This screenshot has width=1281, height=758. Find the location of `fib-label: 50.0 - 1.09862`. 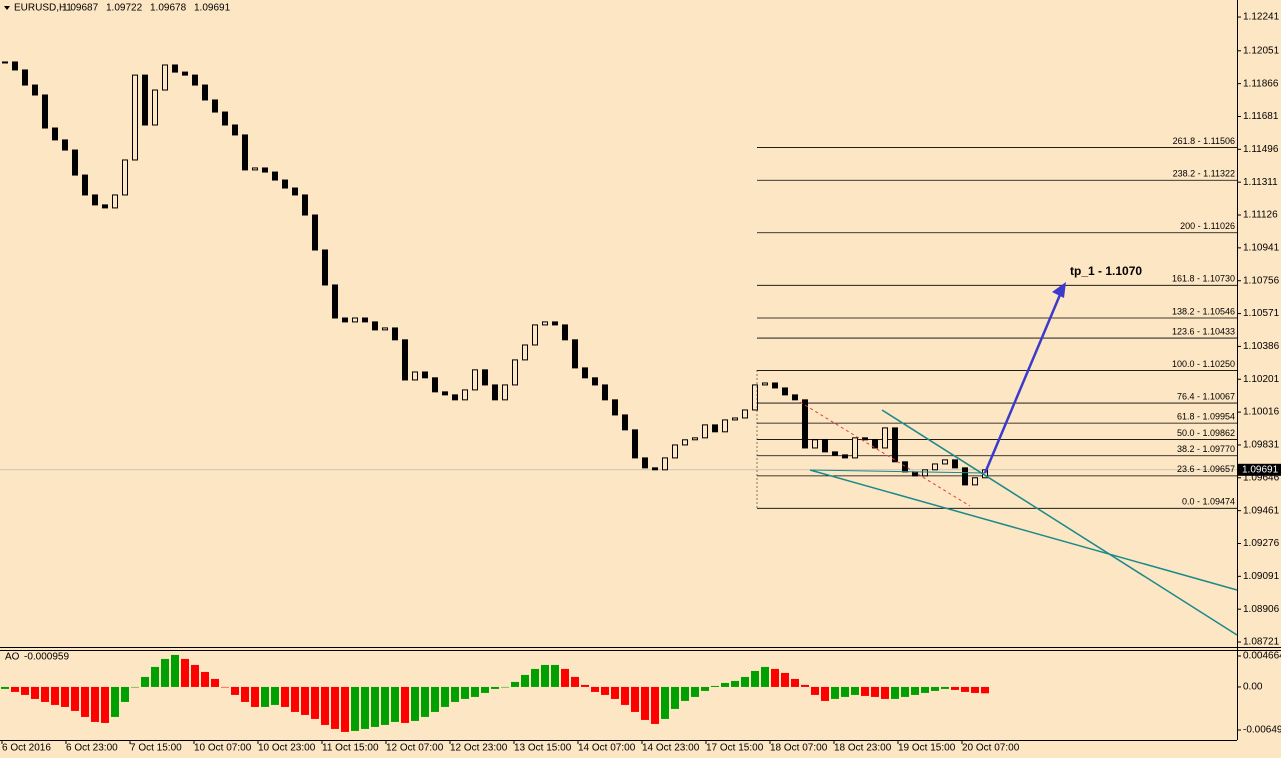

fib-label: 50.0 - 1.09862 is located at coordinates (1206, 433).